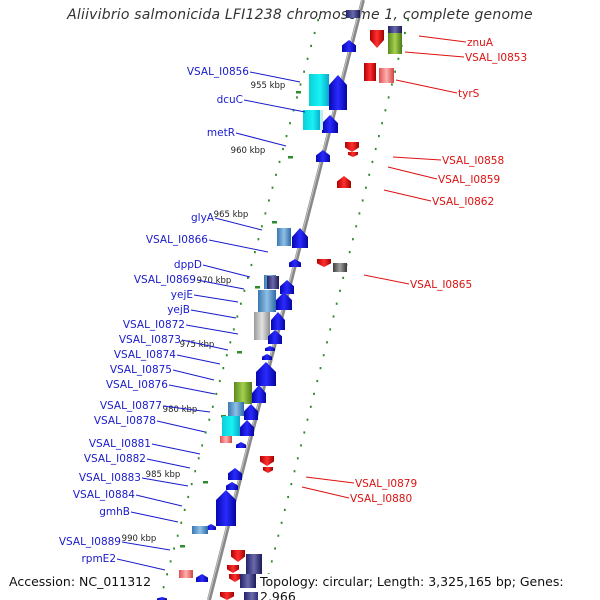 Image resolution: width=600 pixels, height=600 pixels. I want to click on left-gene-label: VSAL_I0872, so click(154, 325).